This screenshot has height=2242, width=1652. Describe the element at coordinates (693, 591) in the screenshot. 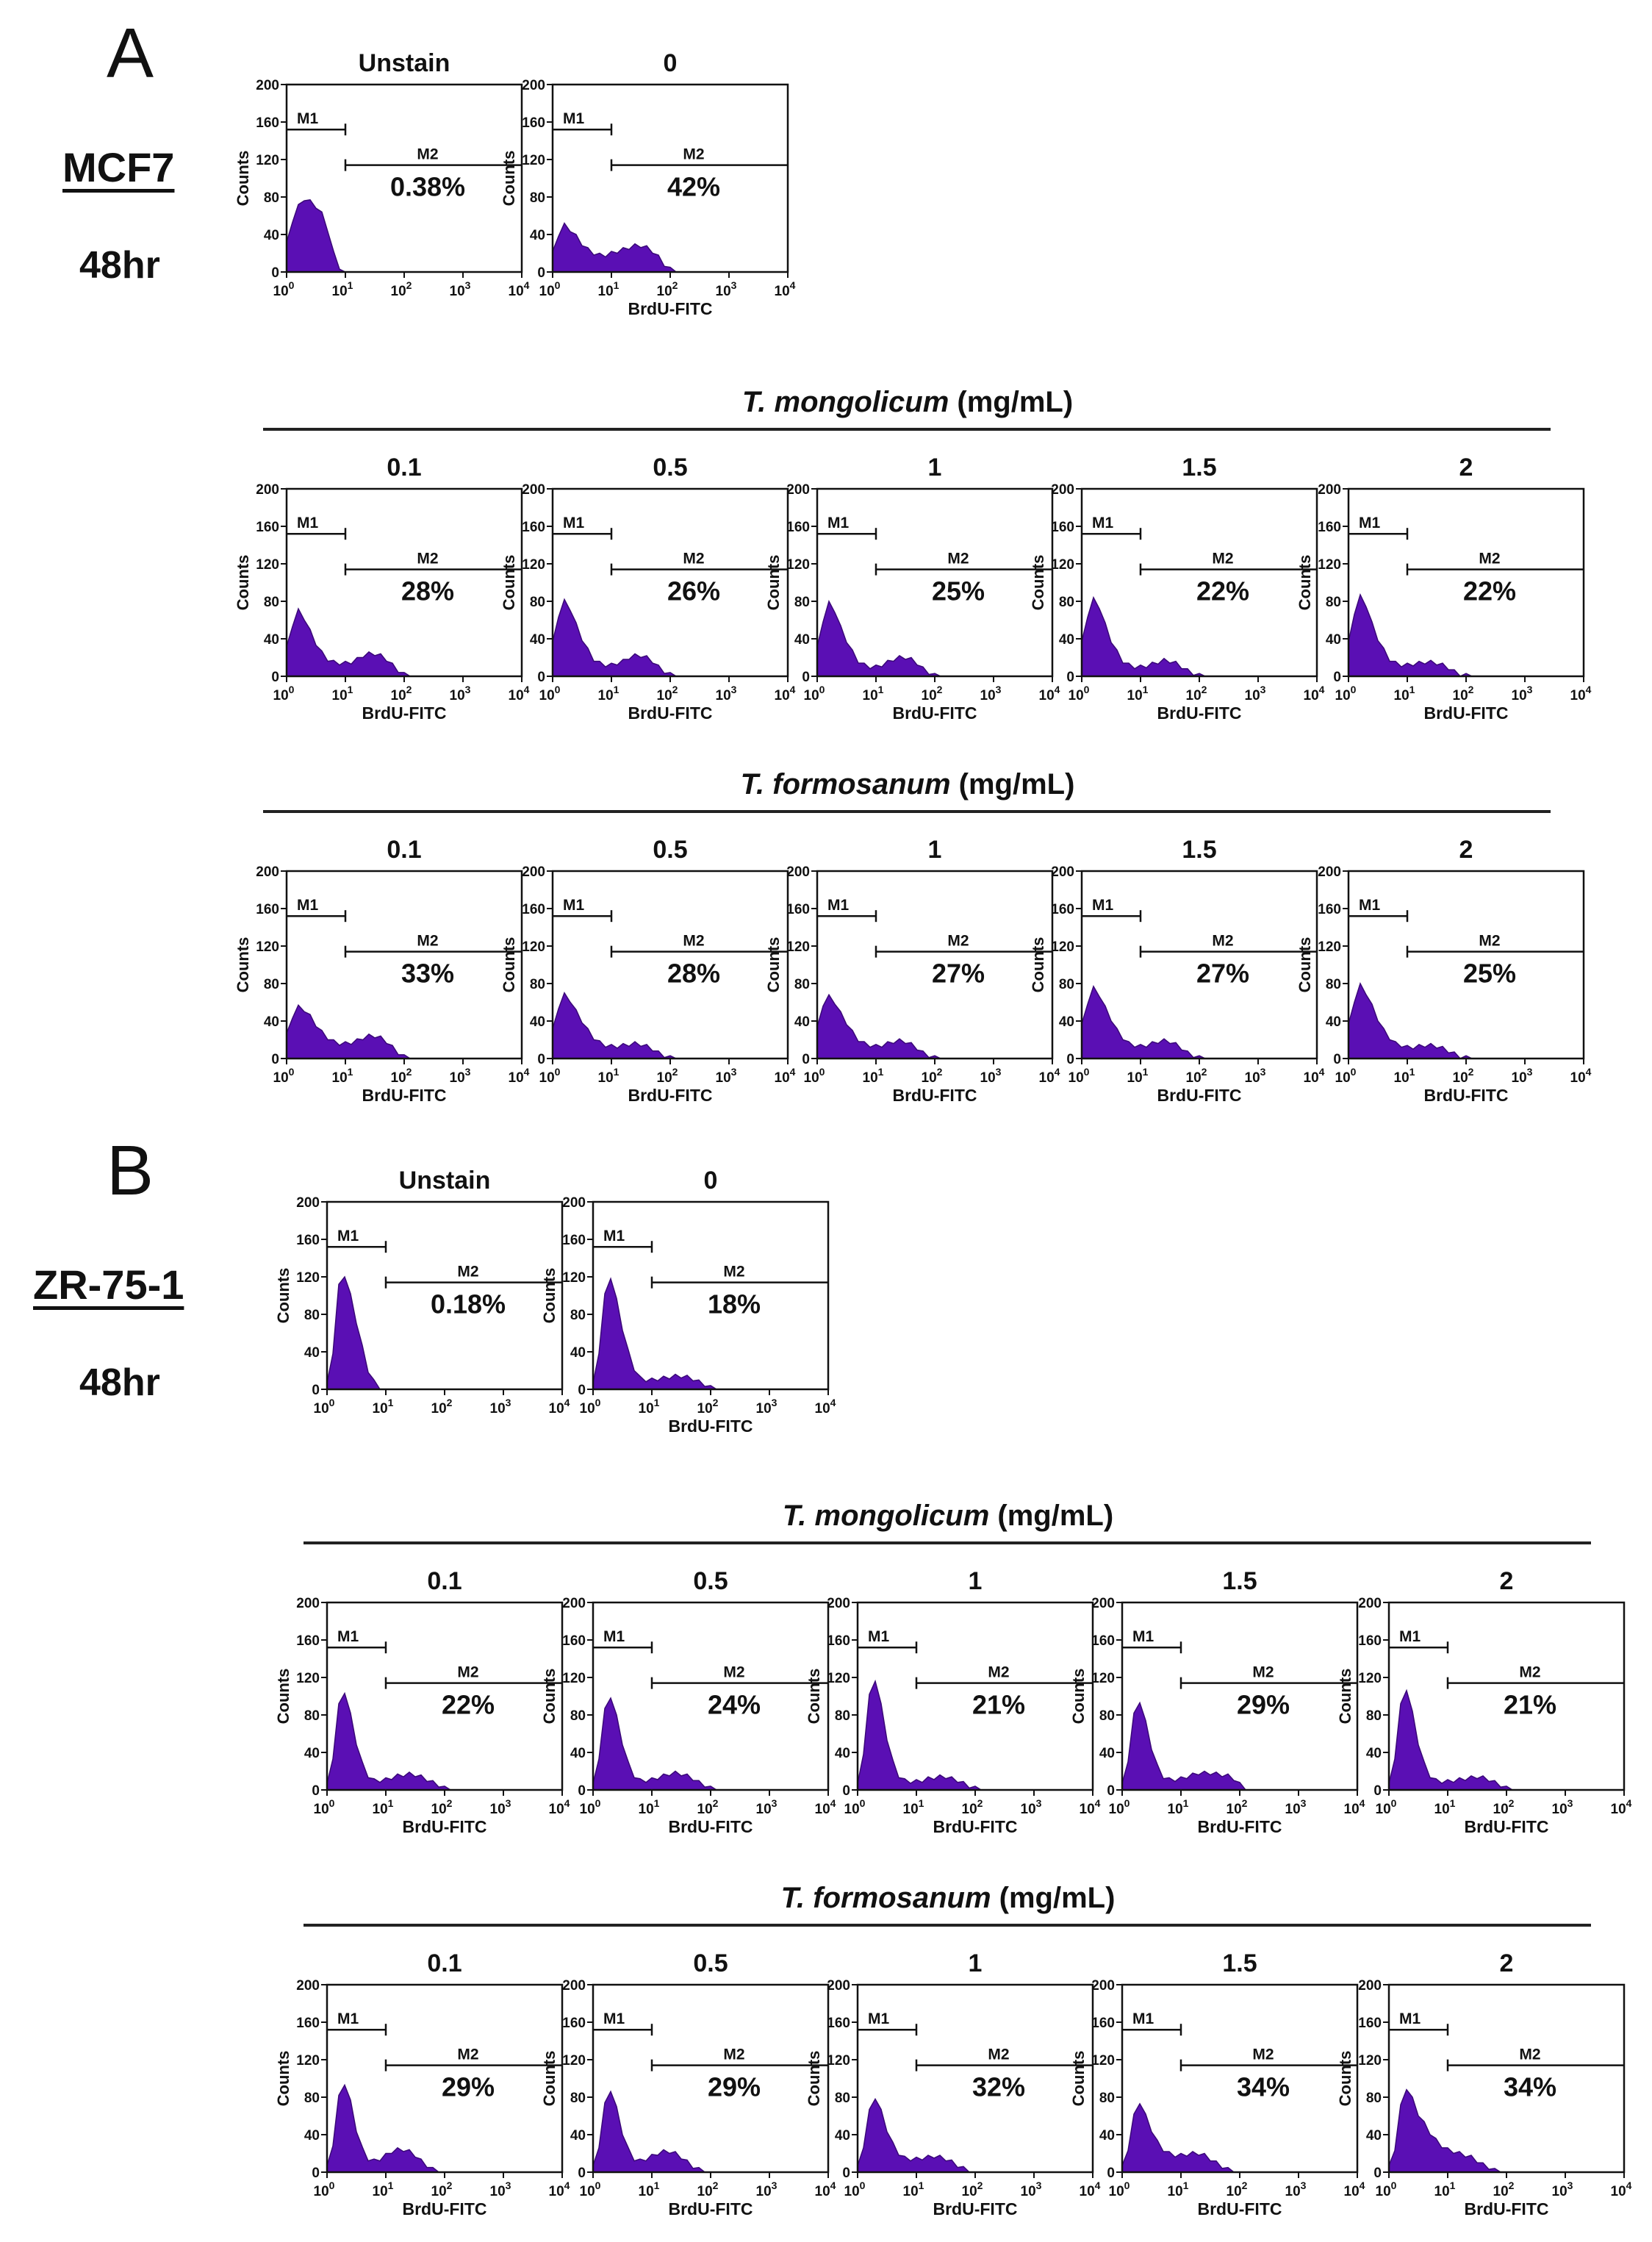

I see `m2-percent: 26%` at that location.